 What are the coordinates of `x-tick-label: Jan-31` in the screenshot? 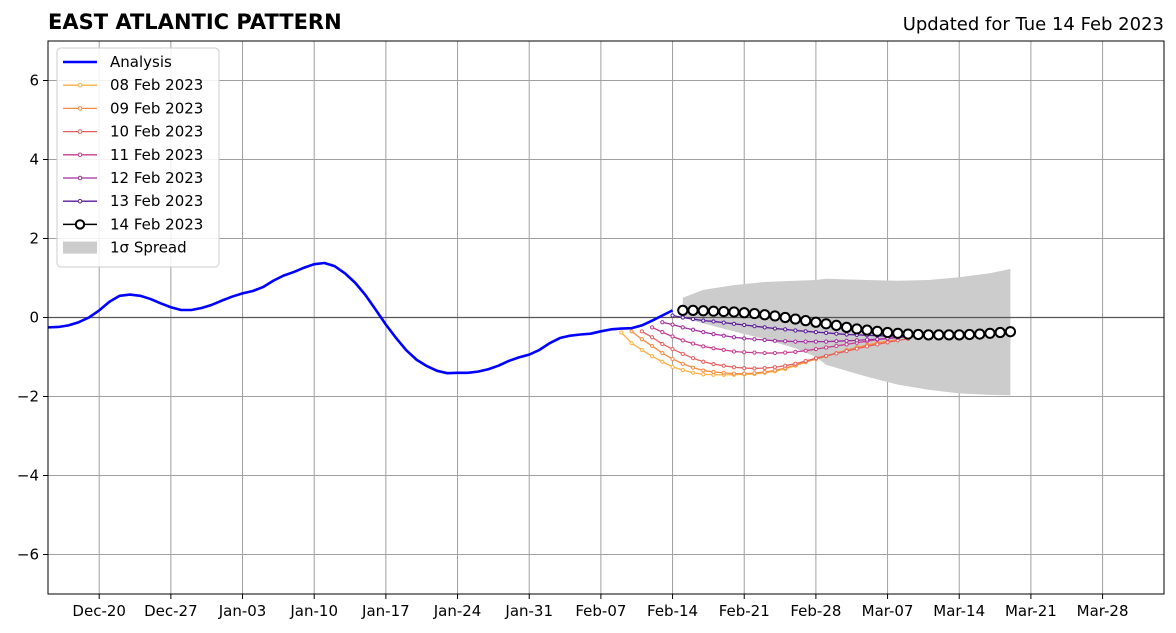 It's located at (528, 611).